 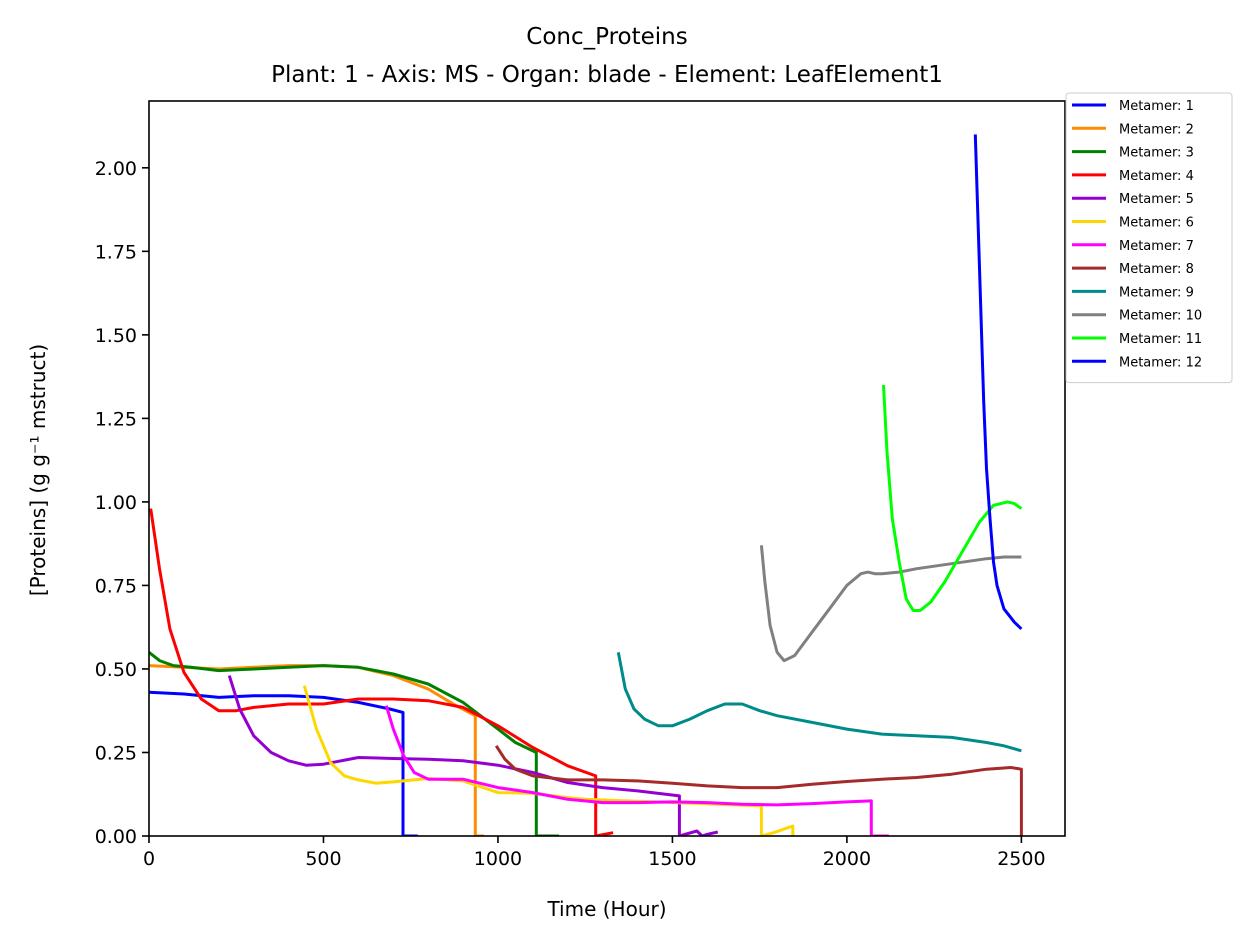 What do you see at coordinates (149, 859) in the screenshot?
I see `x-tick-label: 0` at bounding box center [149, 859].